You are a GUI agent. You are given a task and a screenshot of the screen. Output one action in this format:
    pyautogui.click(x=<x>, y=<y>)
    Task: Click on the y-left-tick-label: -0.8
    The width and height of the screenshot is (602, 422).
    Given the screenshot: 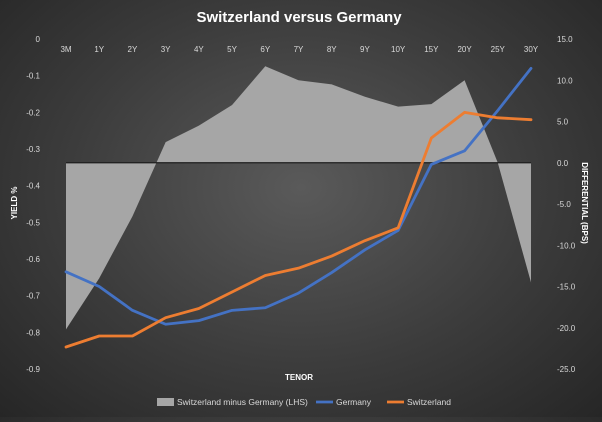 What is the action you would take?
    pyautogui.click(x=33, y=332)
    